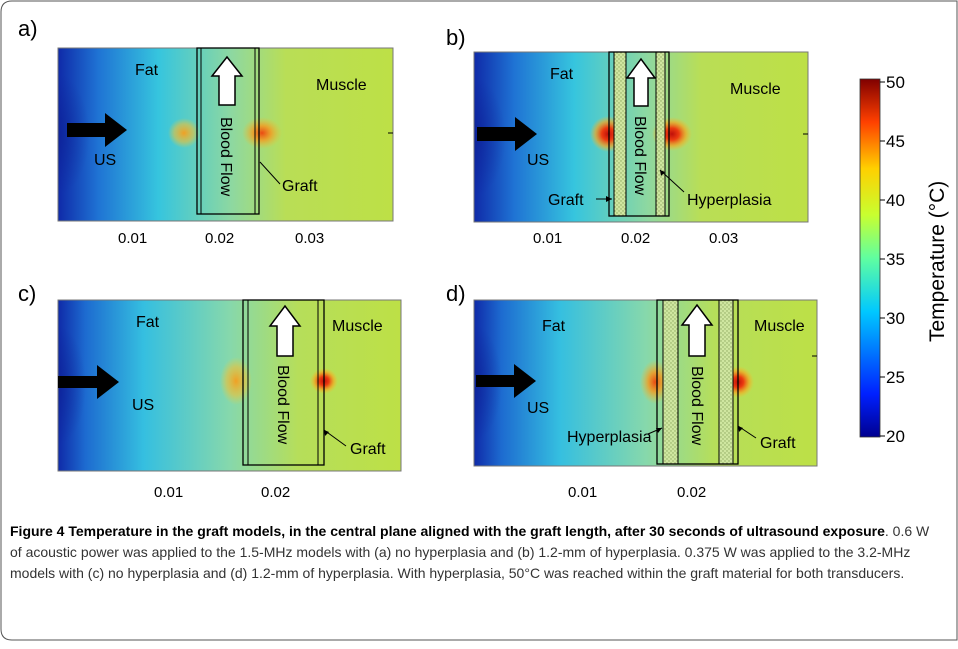  I want to click on panel-b-graft-outline, so click(639, 134).